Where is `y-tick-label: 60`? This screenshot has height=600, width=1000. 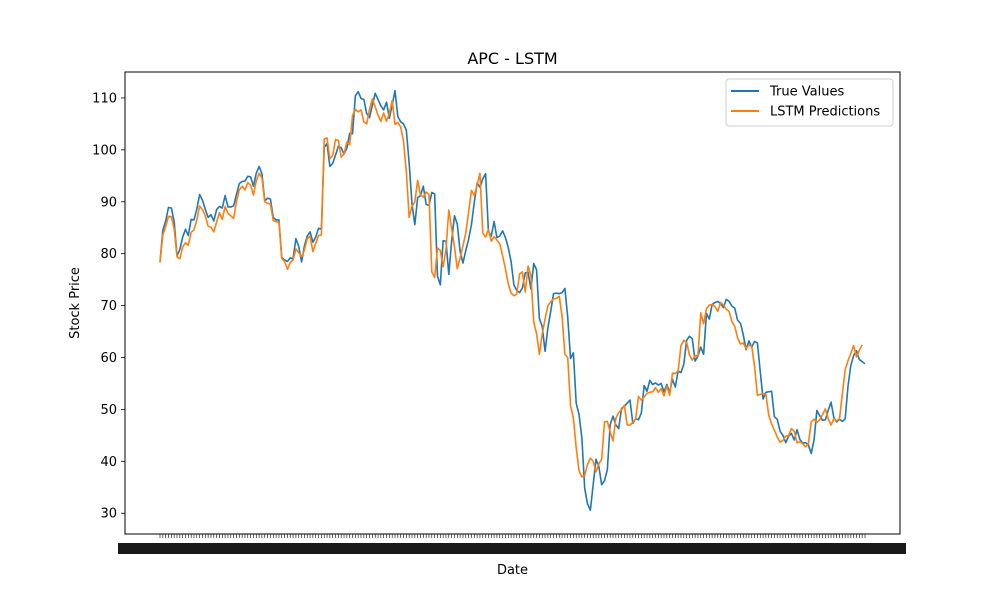
y-tick-label: 60 is located at coordinates (108, 358).